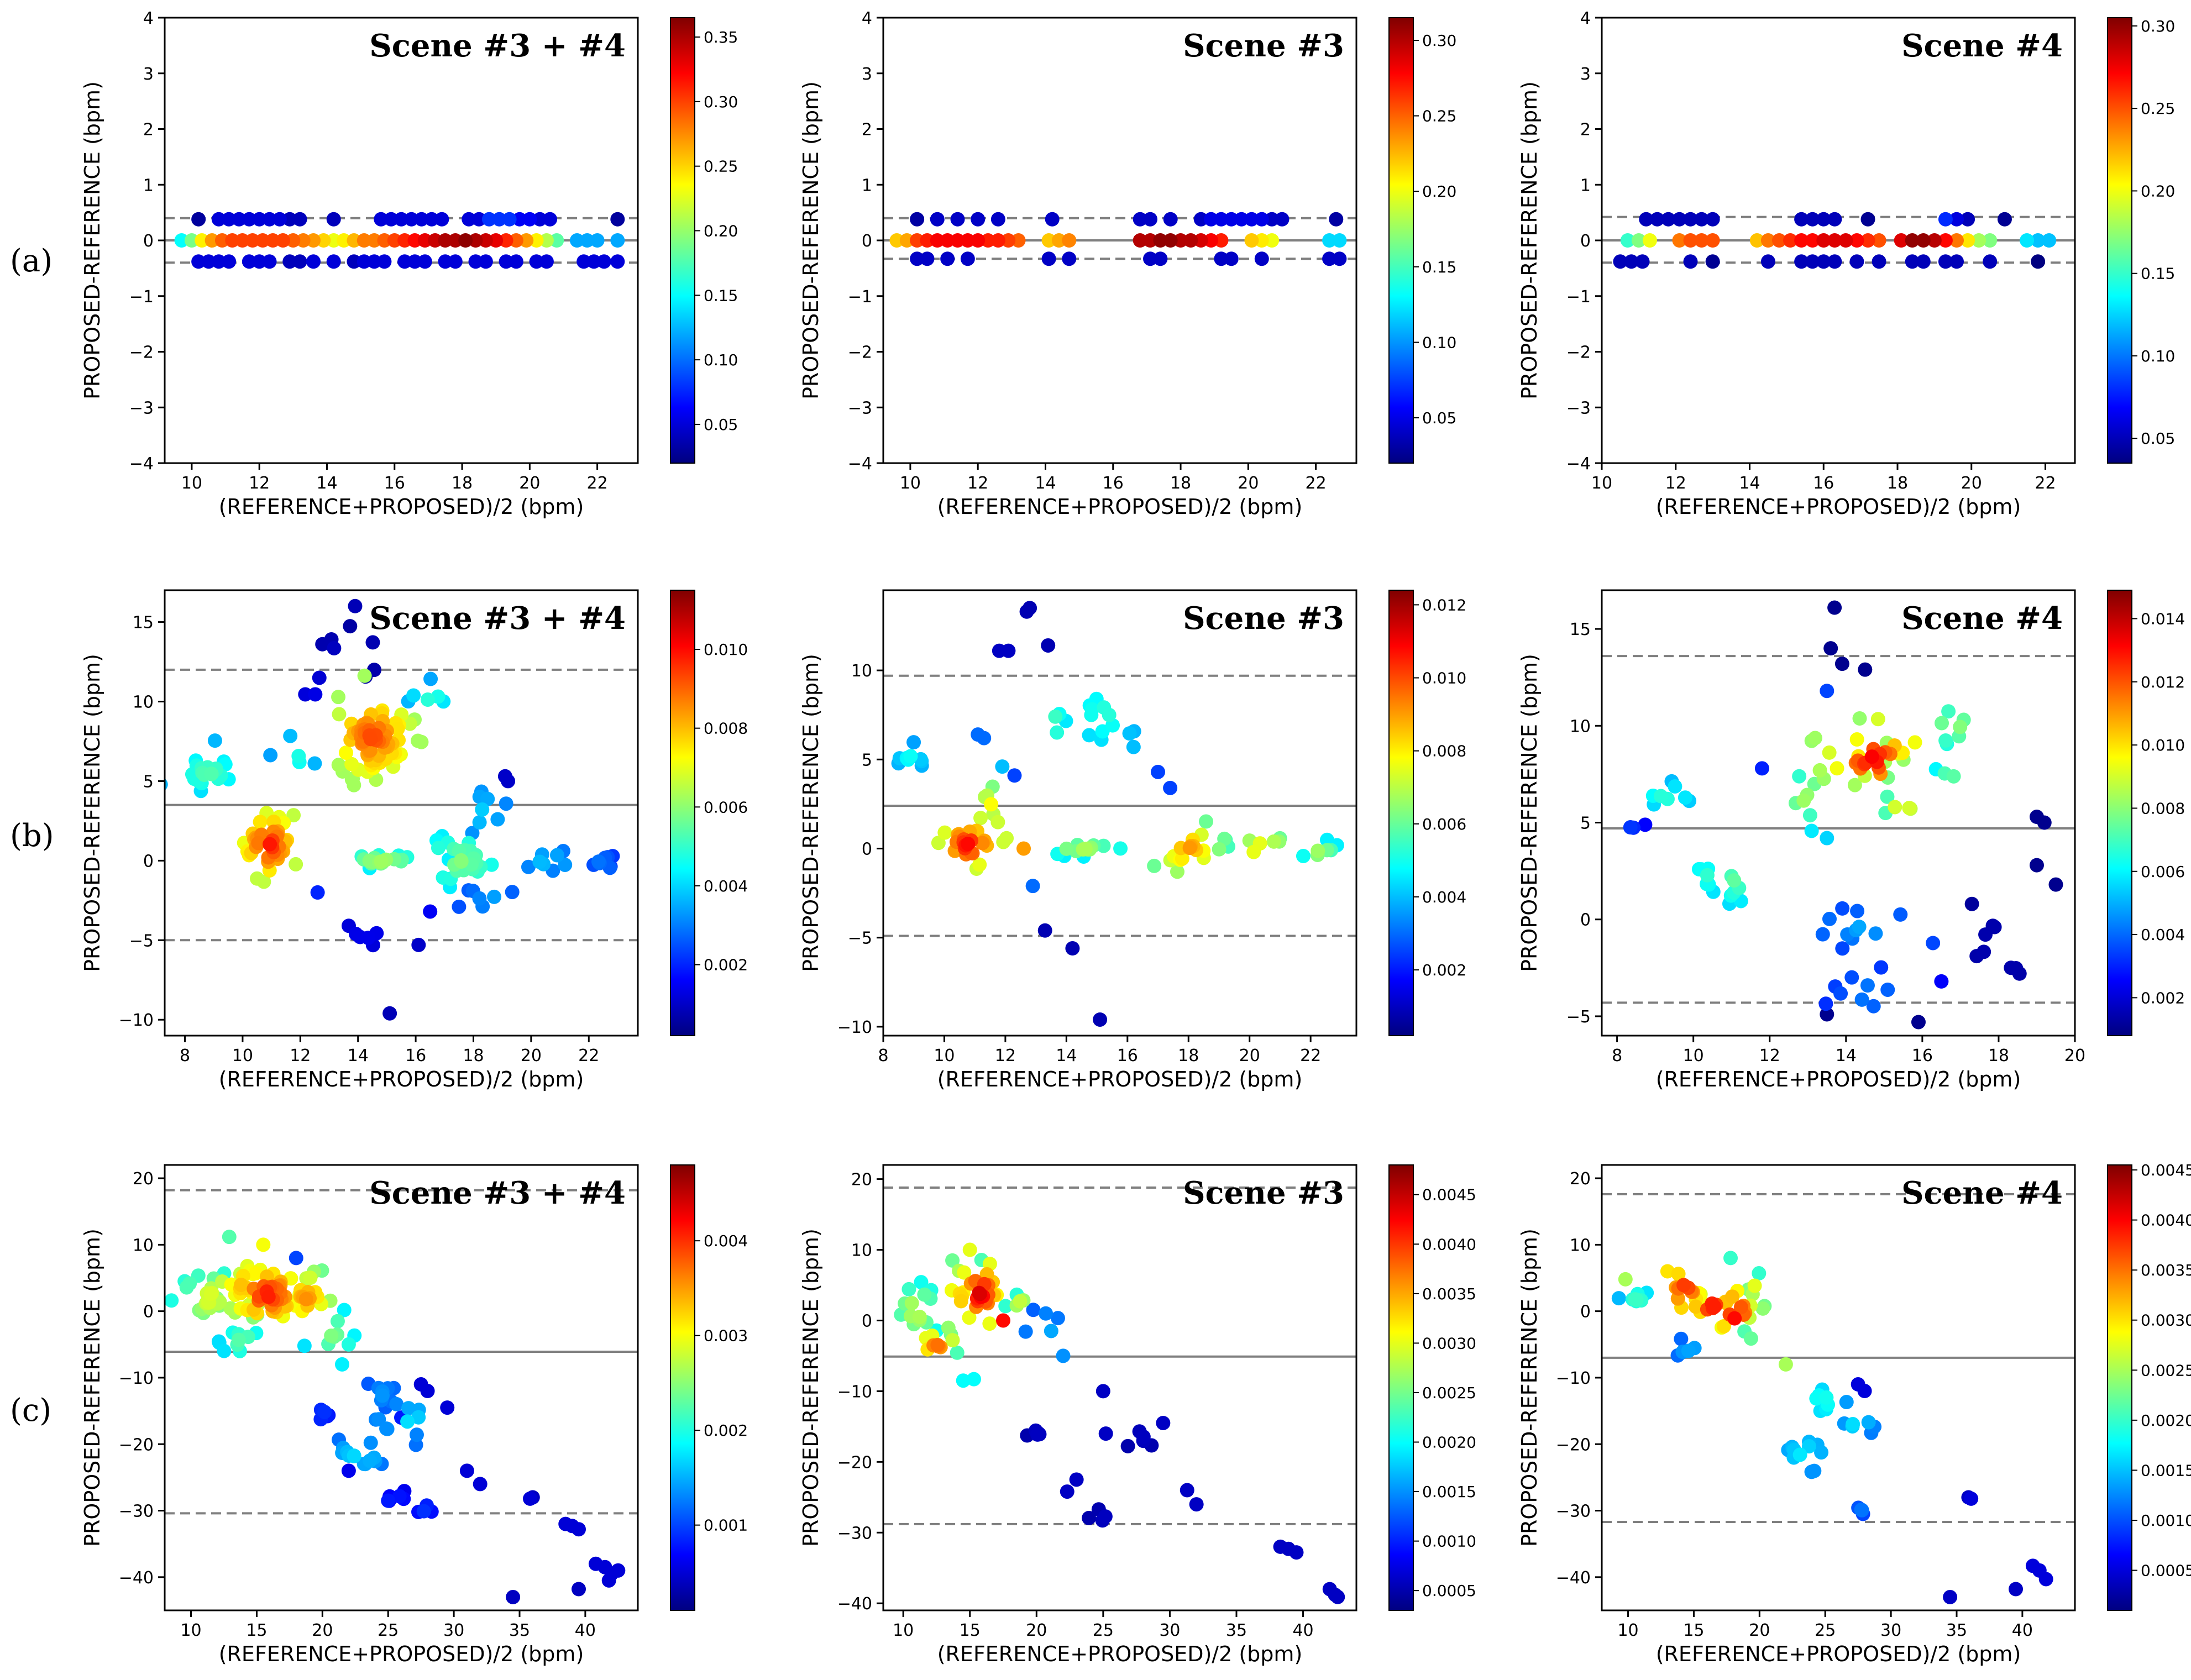 This screenshot has width=2191, height=1680. Describe the element at coordinates (1586, 75) in the screenshot. I see `y-tick-label: 3` at that location.